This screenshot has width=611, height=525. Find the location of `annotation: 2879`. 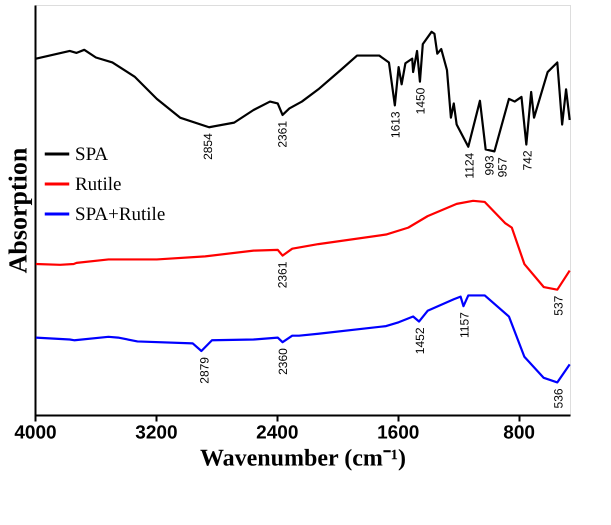

annotation: 2879 is located at coordinates (204, 370).